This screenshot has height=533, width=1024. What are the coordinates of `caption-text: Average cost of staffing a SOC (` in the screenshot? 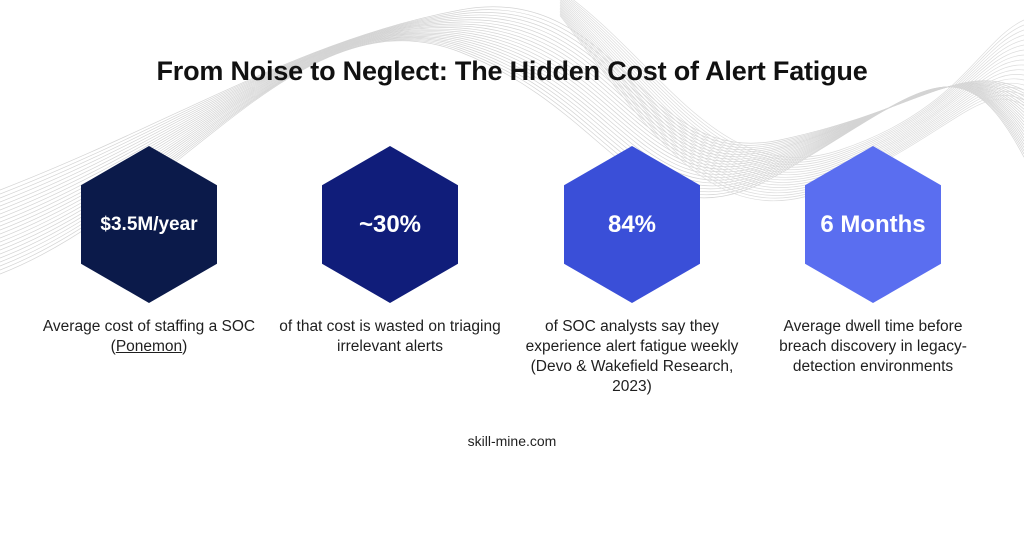 It's located at (149, 336).